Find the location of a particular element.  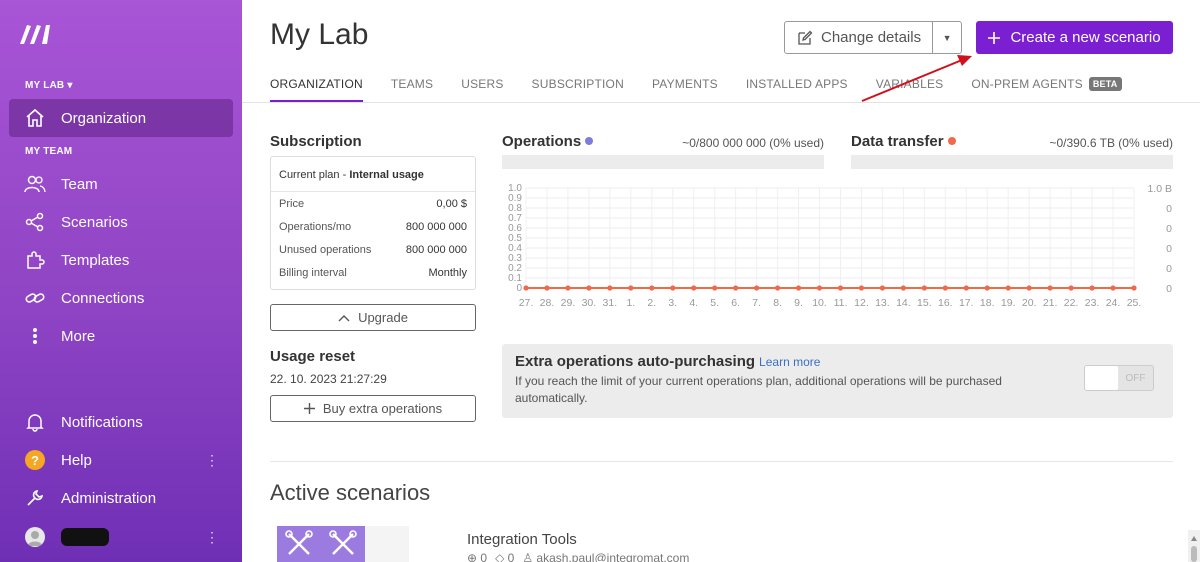

y-tick-label: 0.3 is located at coordinates (515, 258).